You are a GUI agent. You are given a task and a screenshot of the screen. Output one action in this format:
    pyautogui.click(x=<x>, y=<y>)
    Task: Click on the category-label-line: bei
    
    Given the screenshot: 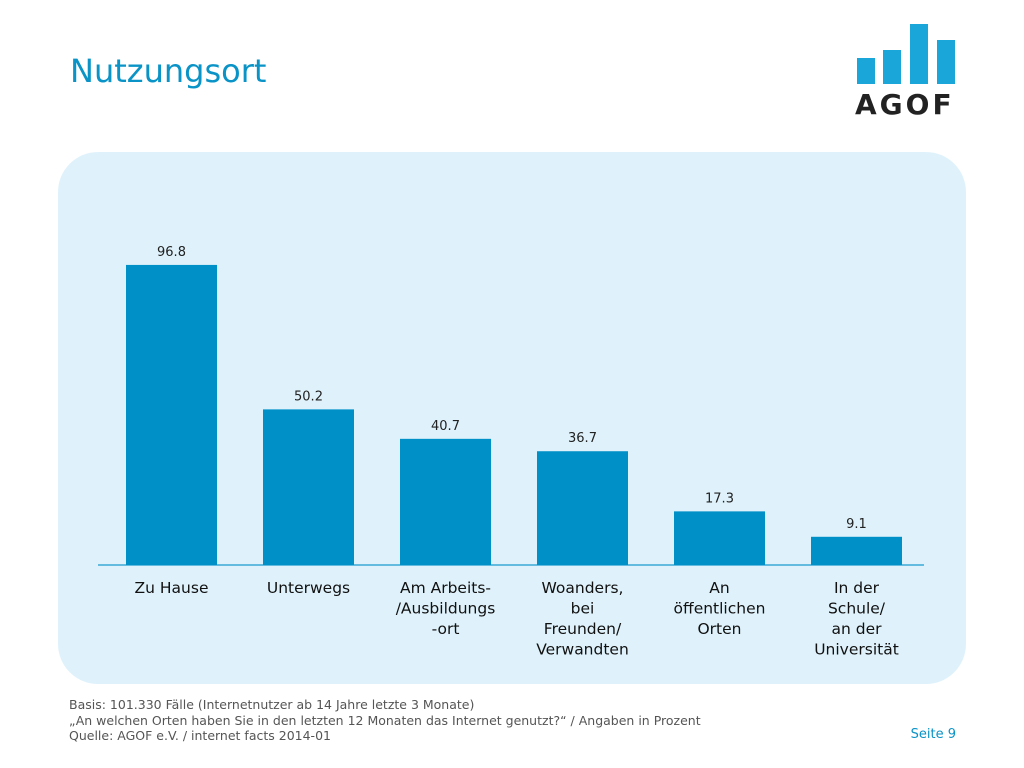 What is the action you would take?
    pyautogui.click(x=583, y=609)
    